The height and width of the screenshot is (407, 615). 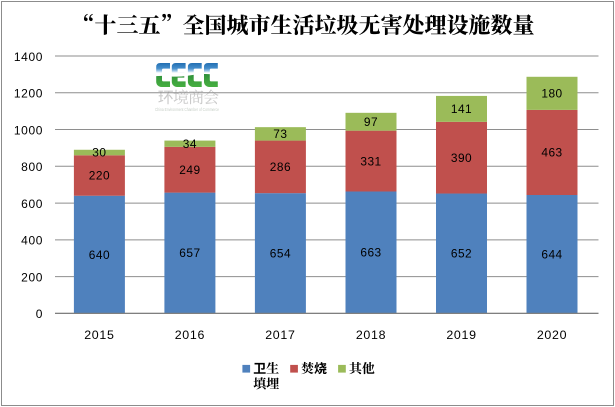 I want to click on svg-text: 663, so click(x=370, y=253).